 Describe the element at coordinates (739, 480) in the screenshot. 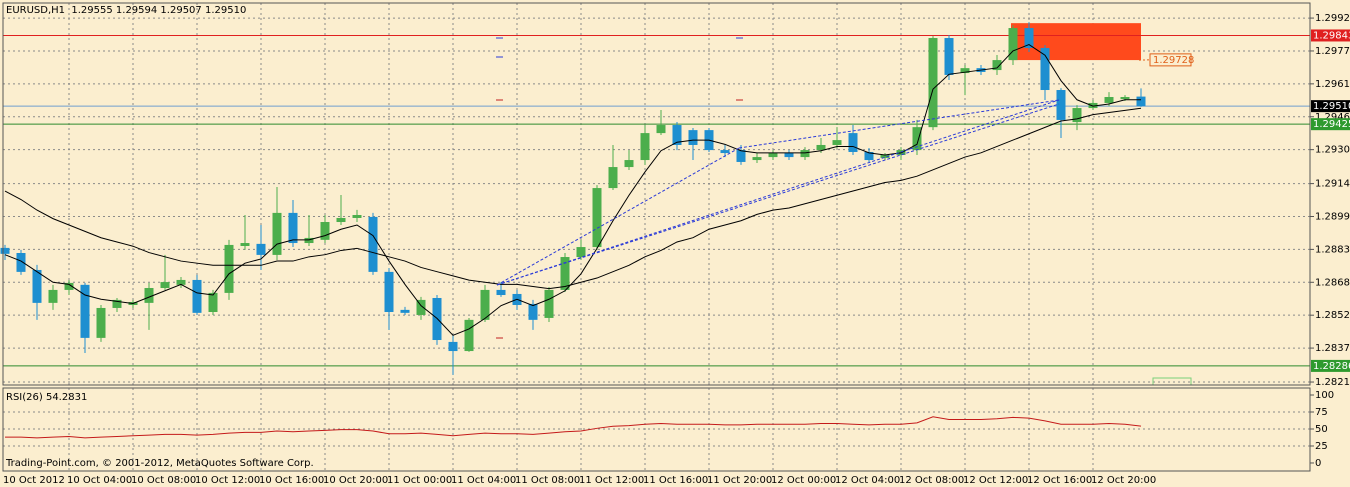

I see `x-tick-label: 11 Oct 20:00` at that location.